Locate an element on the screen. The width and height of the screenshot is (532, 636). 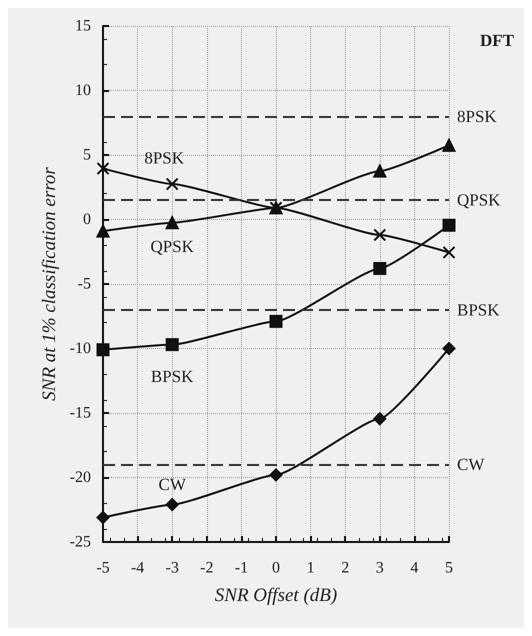
series-label: CW is located at coordinates (172, 484).